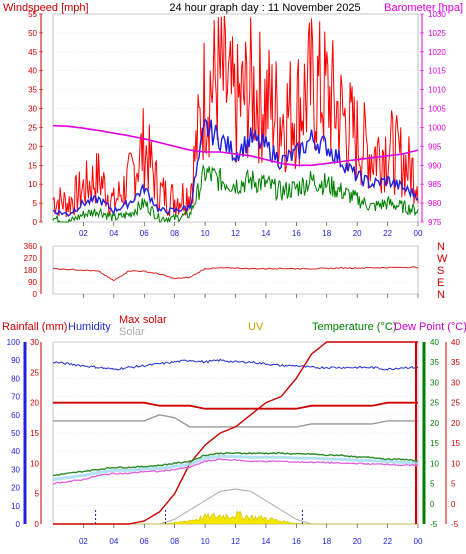  I want to click on dew-ytick-label: 40, so click(455, 342).